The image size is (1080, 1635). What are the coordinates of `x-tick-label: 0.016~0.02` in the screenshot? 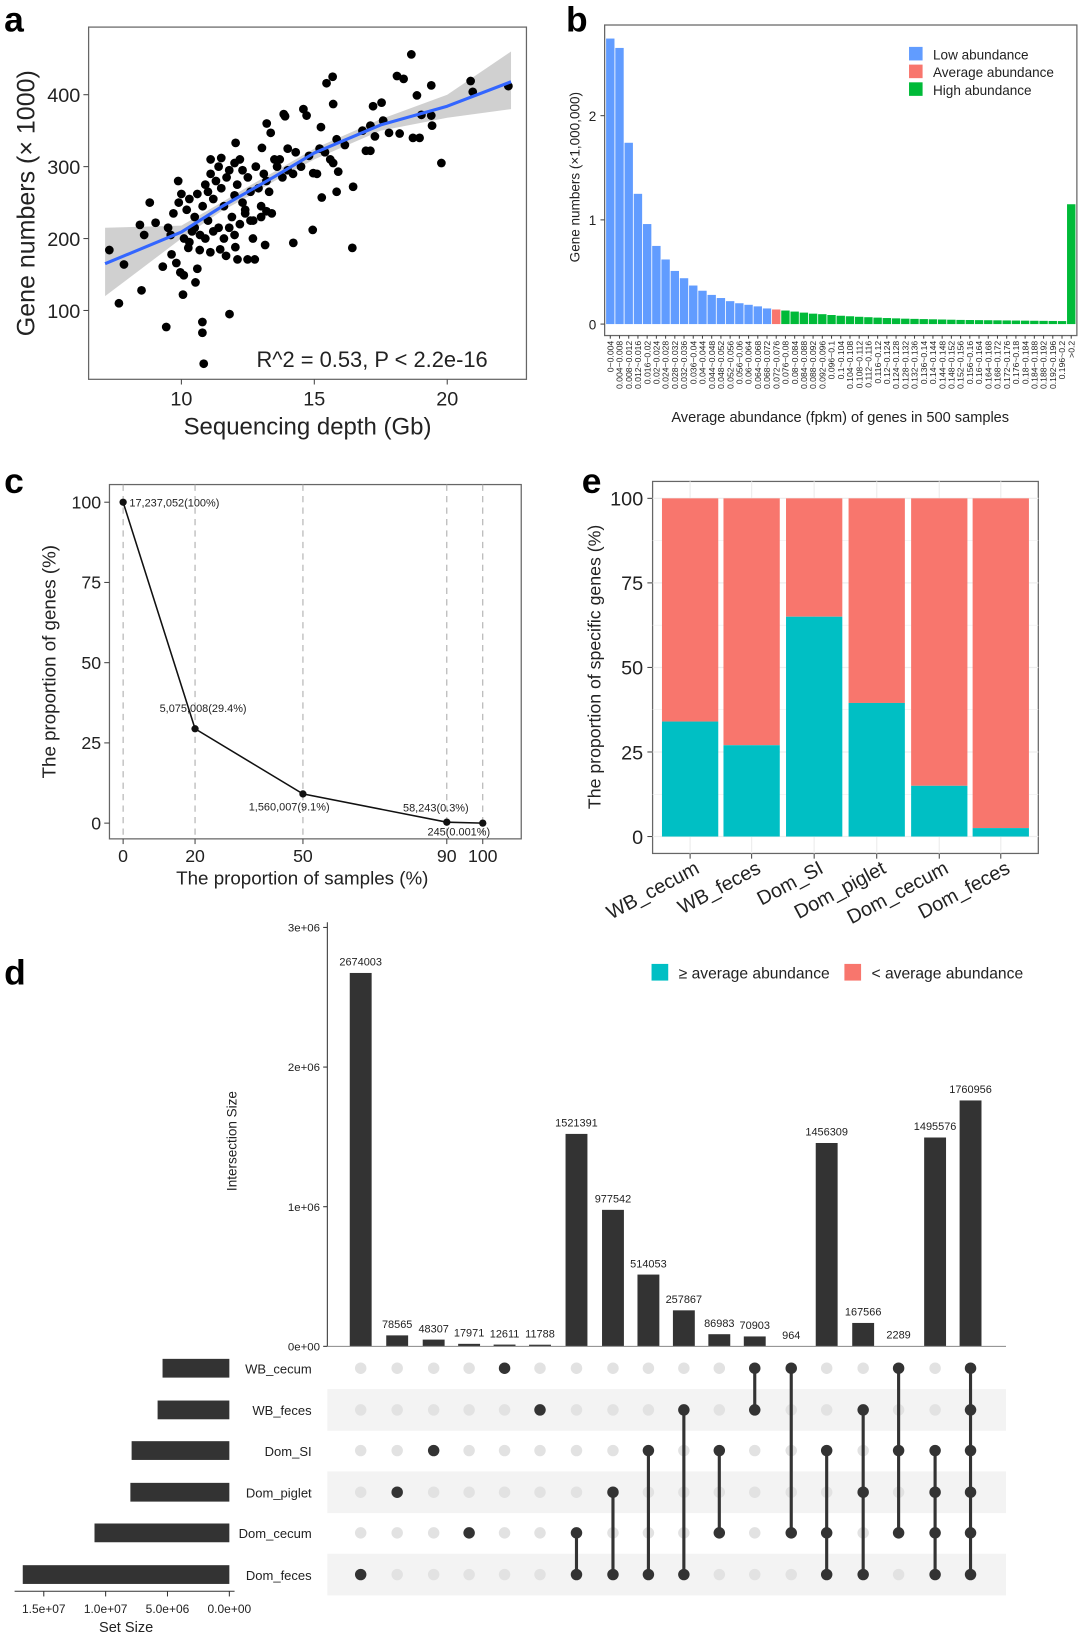 It's located at (647, 363).